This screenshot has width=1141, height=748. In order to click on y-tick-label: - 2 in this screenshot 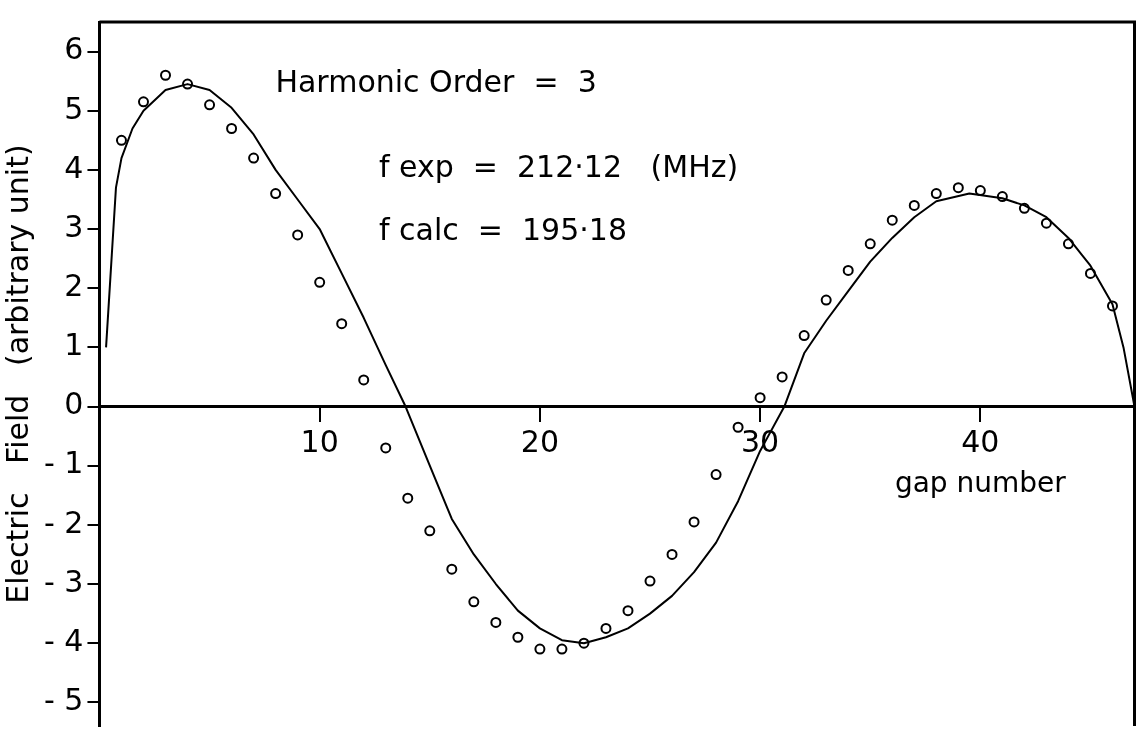, I will do `click(64, 522)`.